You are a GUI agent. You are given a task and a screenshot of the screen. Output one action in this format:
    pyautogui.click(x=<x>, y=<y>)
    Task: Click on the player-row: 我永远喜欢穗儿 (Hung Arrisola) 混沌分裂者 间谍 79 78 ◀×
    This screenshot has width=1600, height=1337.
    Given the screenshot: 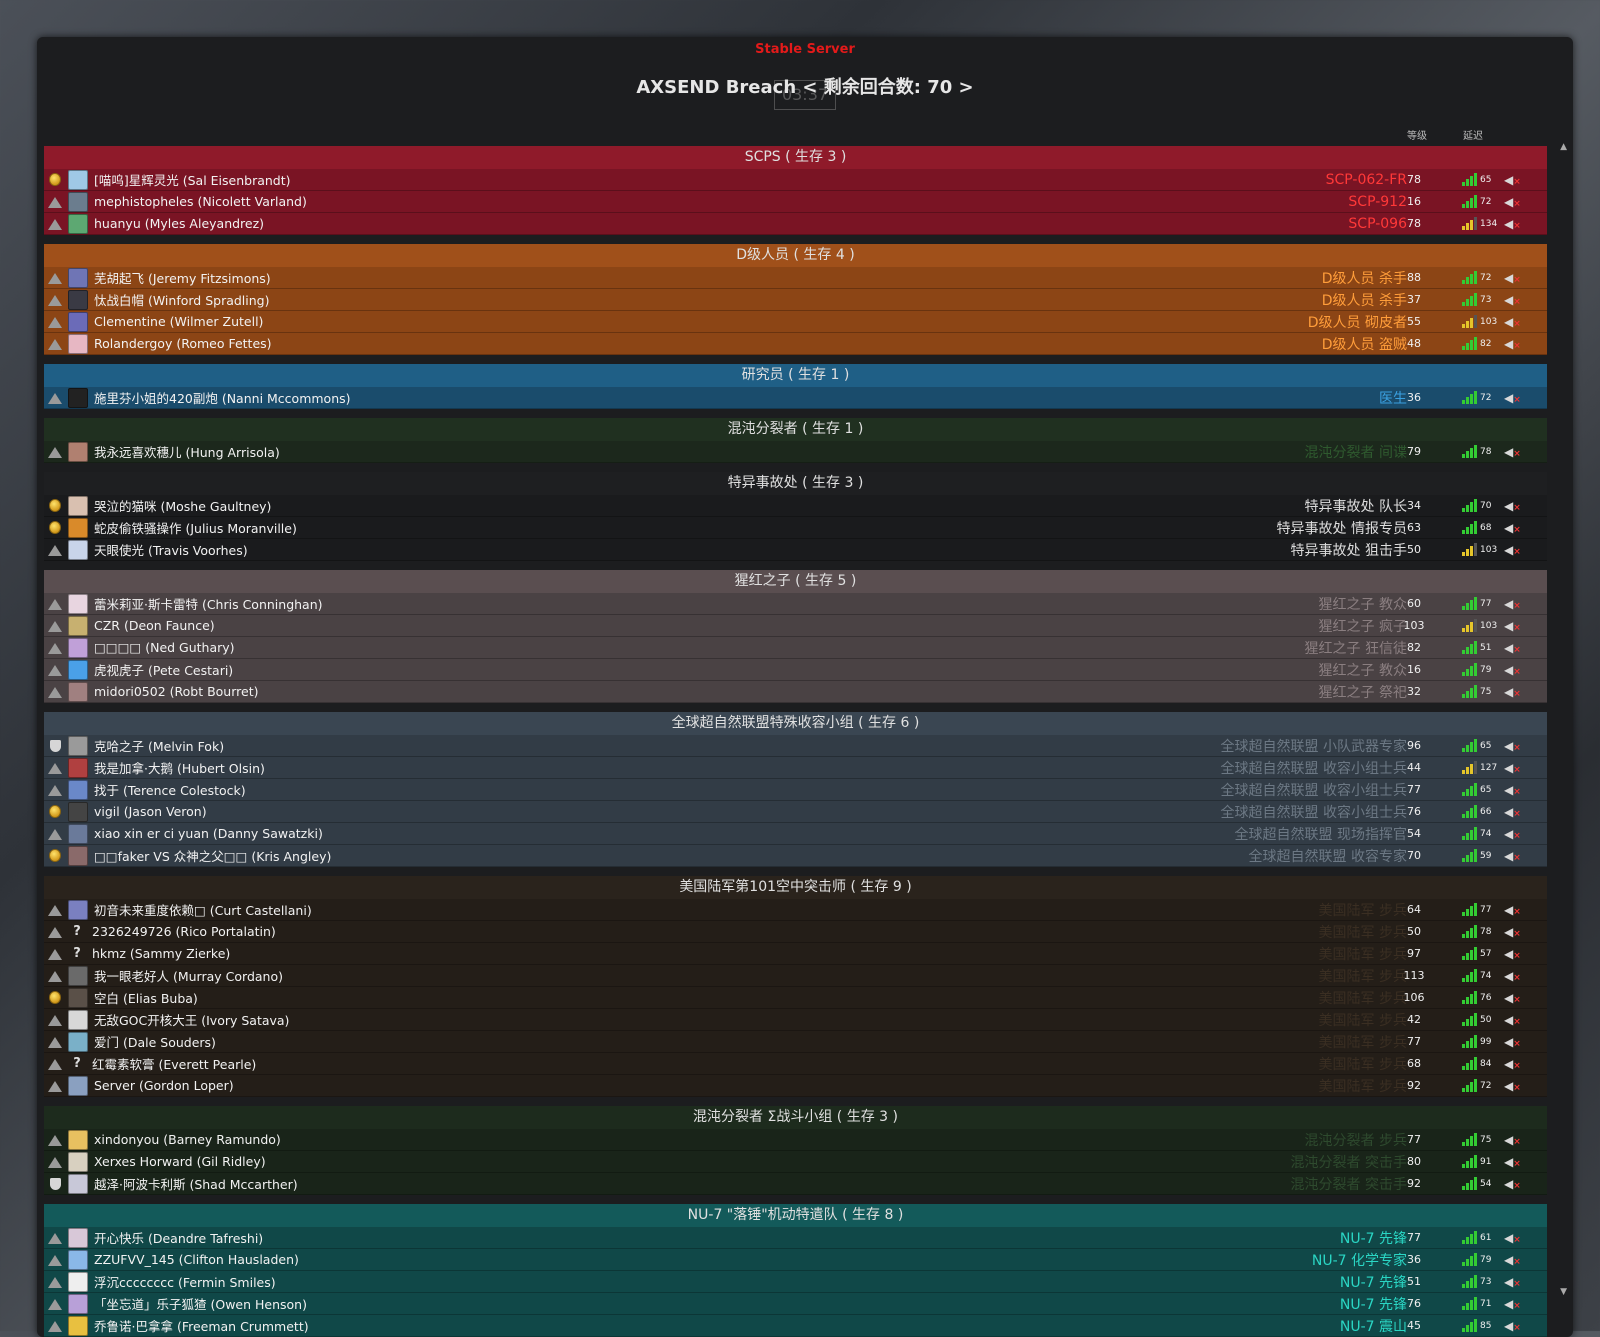 What is the action you would take?
    pyautogui.click(x=795, y=452)
    